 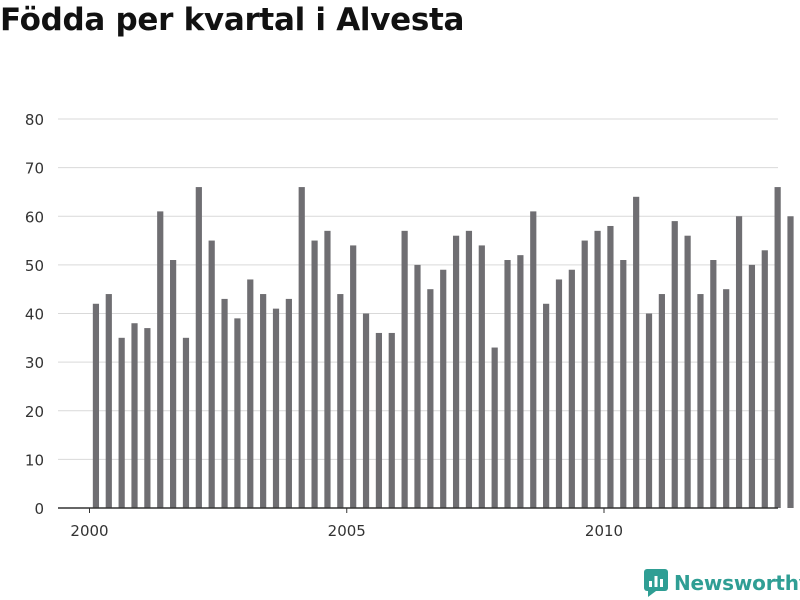 I want to click on y-tick-label: 50, so click(x=34, y=266).